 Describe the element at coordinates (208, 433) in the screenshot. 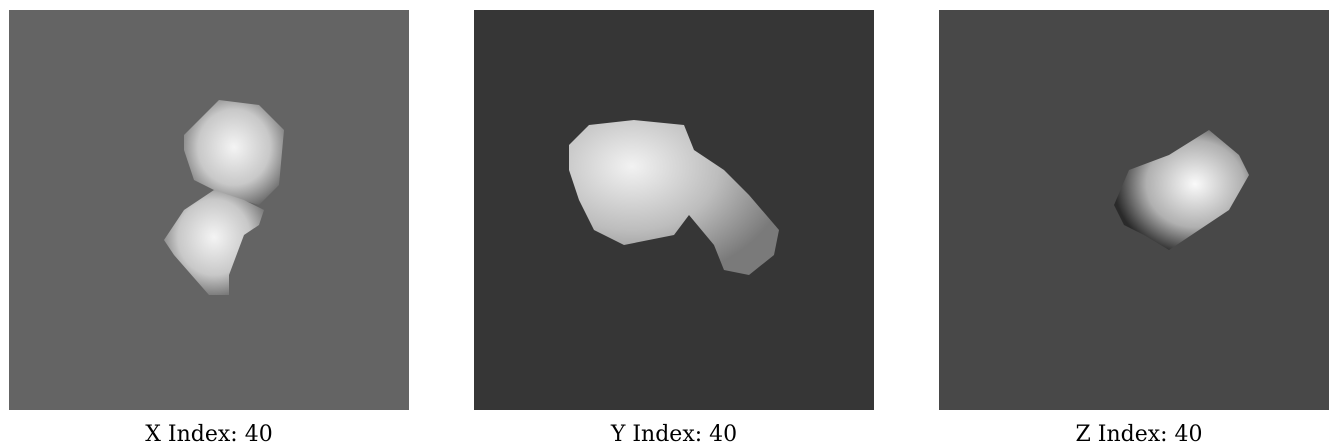

I see `panel-caption: X Index: 40` at that location.